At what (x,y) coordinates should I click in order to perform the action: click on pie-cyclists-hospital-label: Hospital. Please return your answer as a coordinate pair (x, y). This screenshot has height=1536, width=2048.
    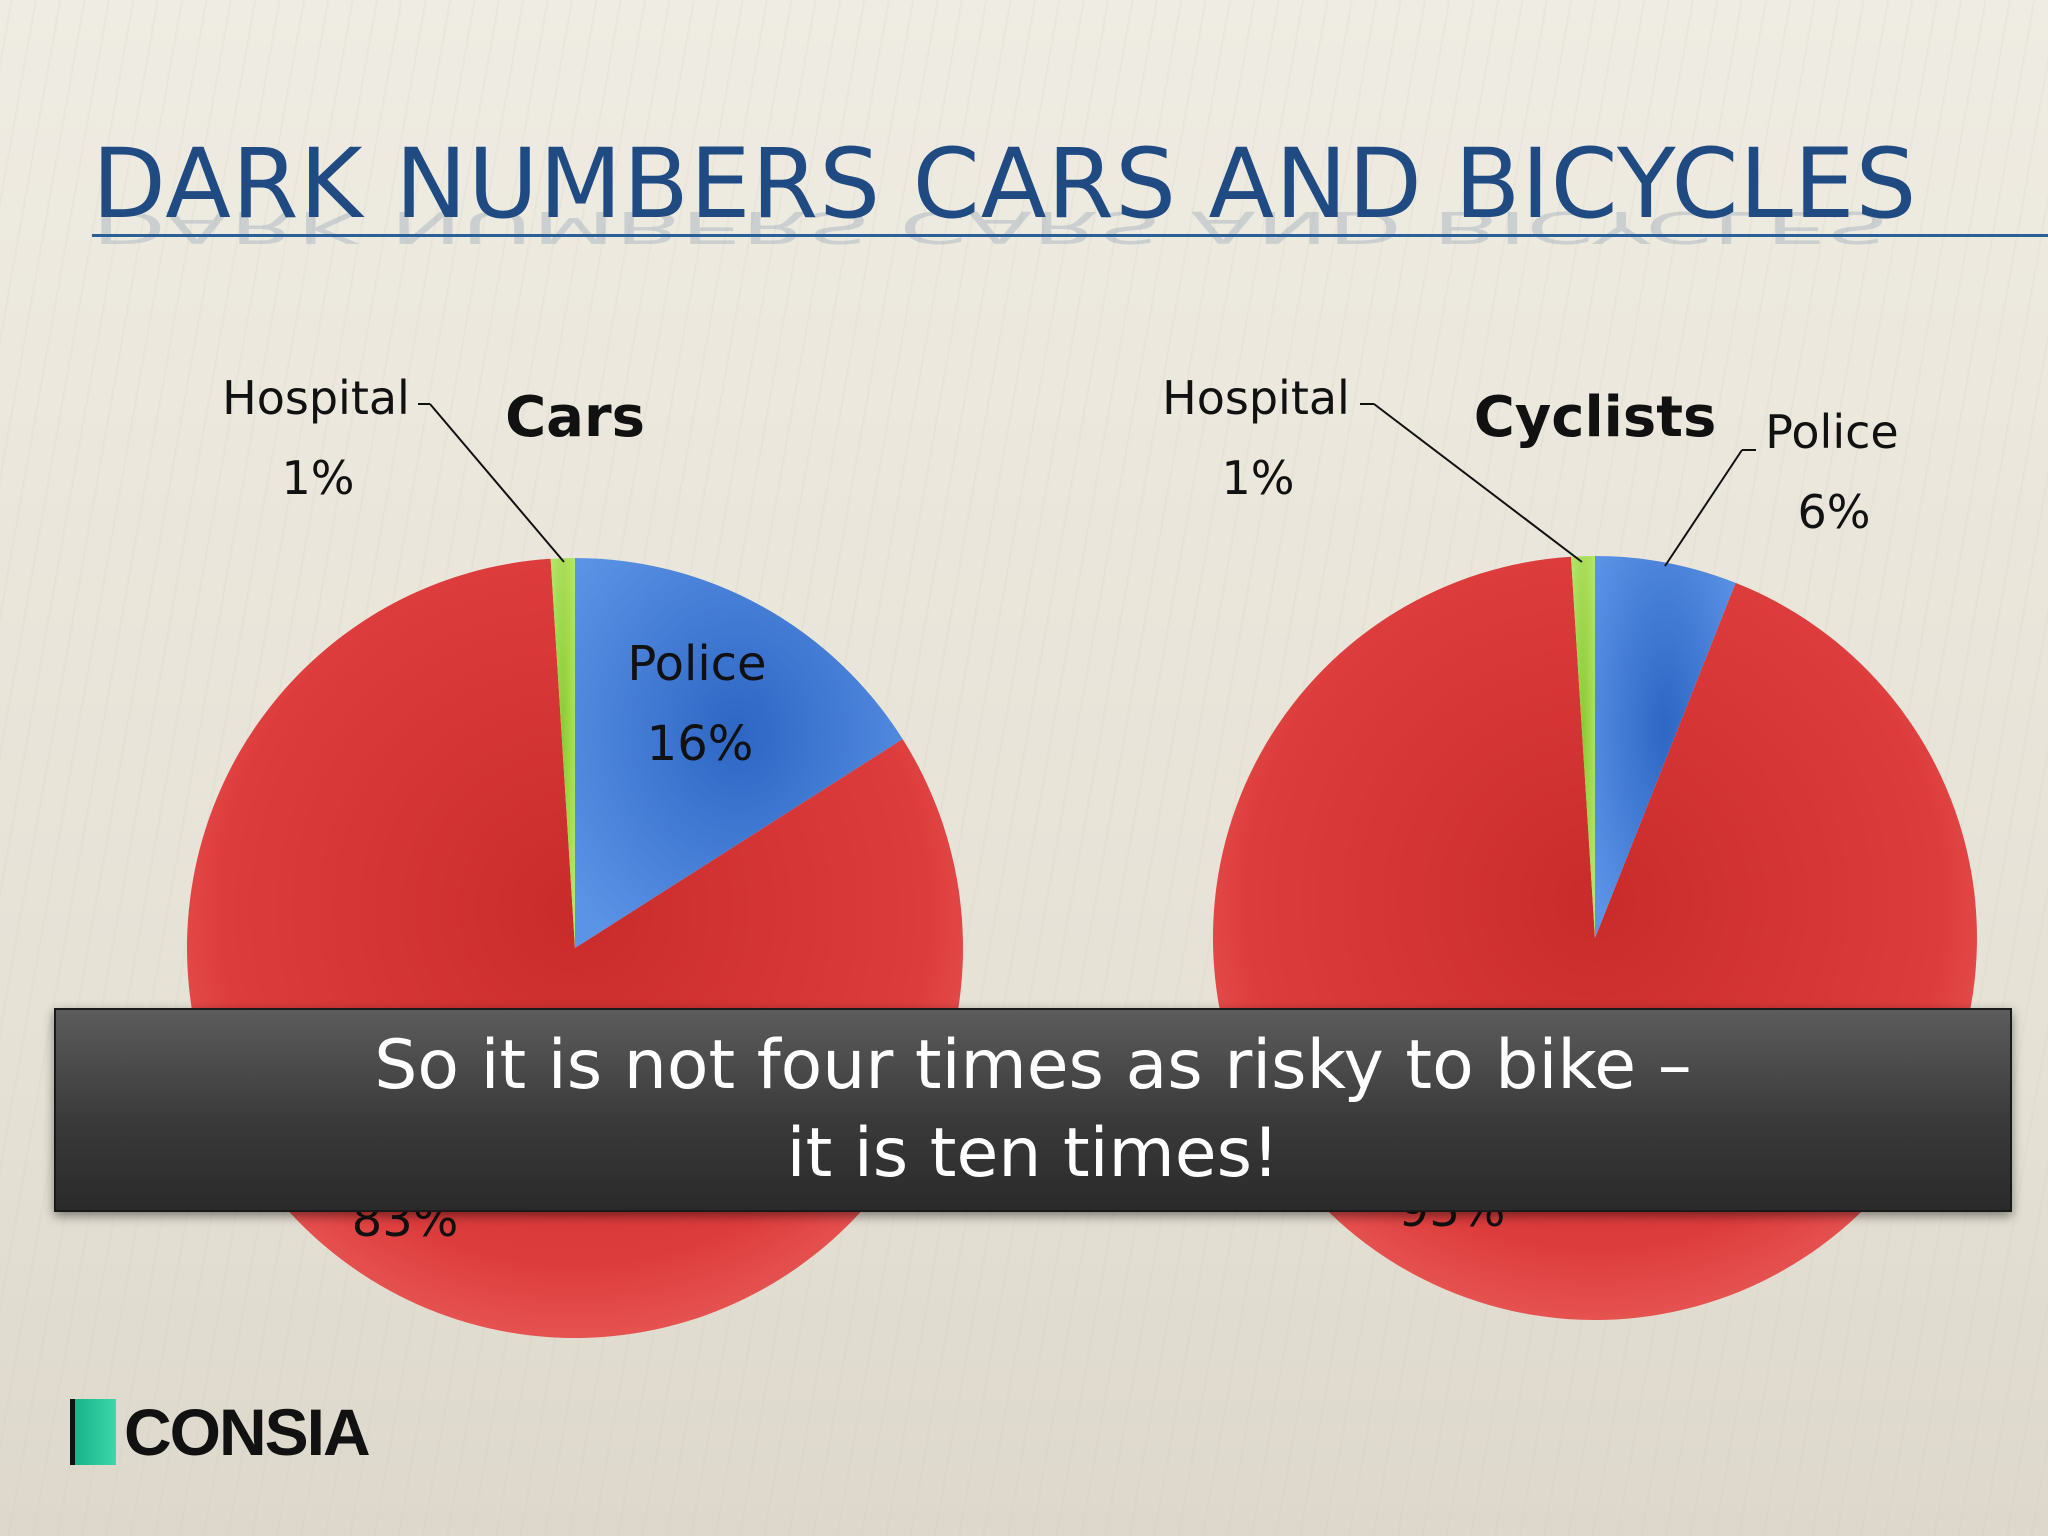
    Looking at the image, I should click on (1256, 398).